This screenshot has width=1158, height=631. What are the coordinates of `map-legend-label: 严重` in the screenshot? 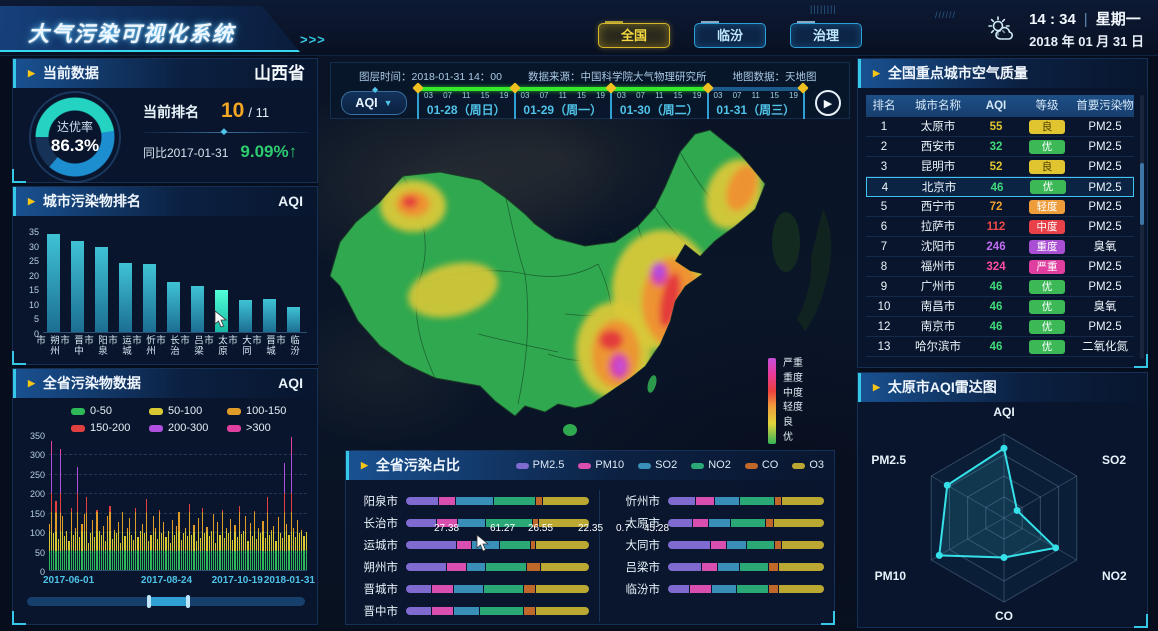 It's located at (793, 363).